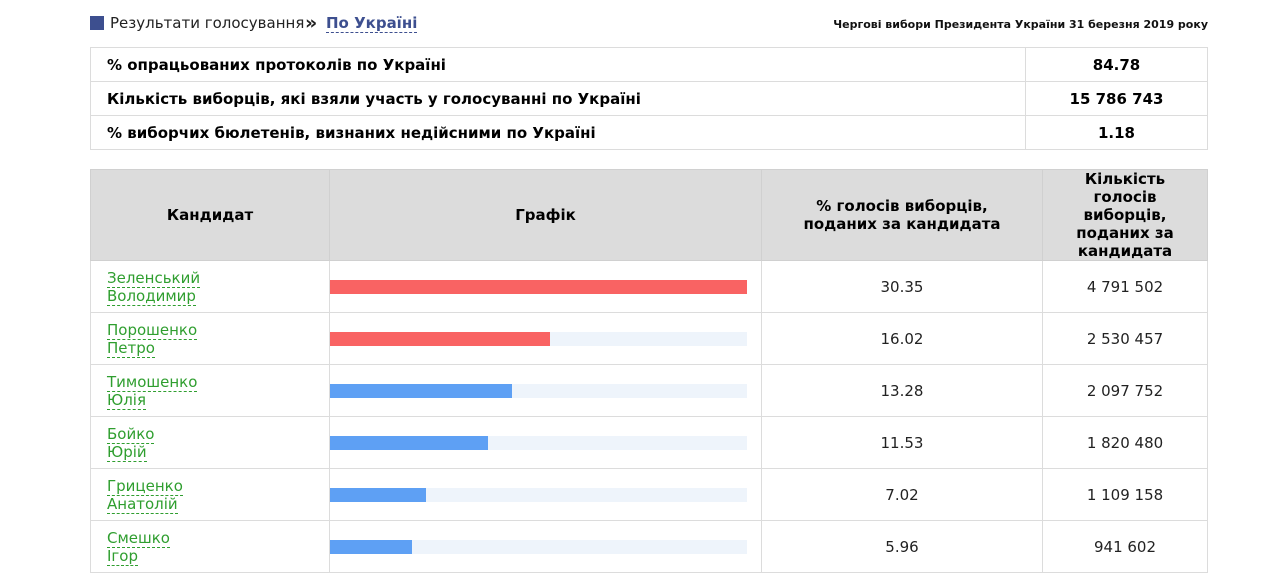 Image resolution: width=1280 pixels, height=573 pixels. Describe the element at coordinates (145, 486) in the screenshot. I see `candidate-surname: Гриценко` at that location.